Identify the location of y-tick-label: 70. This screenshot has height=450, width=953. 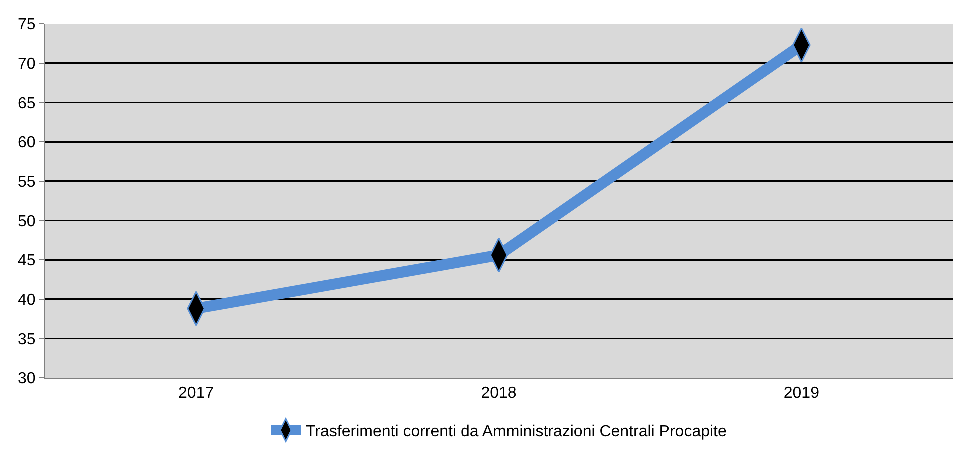
(27, 64).